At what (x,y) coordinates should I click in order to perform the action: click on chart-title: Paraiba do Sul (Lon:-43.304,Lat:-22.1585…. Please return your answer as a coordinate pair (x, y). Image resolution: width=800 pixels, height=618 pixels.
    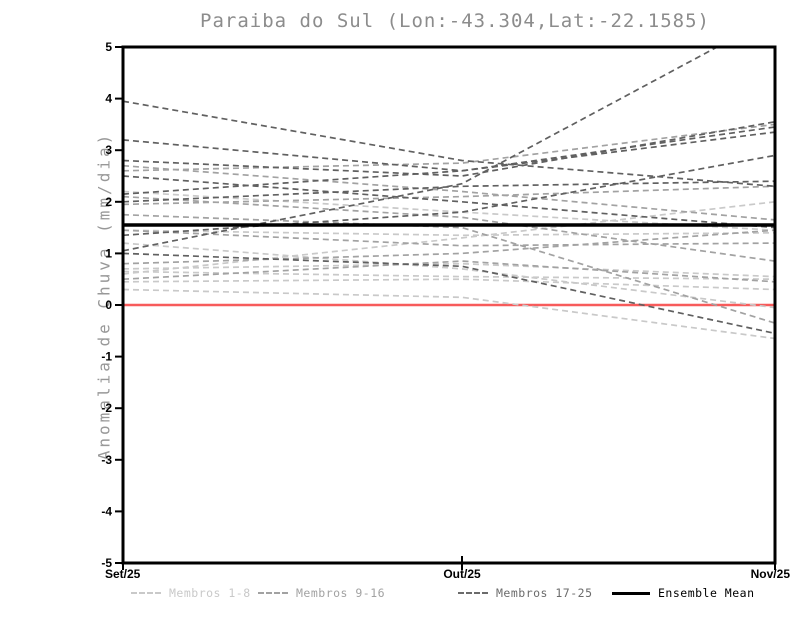
    Looking at the image, I should click on (455, 21).